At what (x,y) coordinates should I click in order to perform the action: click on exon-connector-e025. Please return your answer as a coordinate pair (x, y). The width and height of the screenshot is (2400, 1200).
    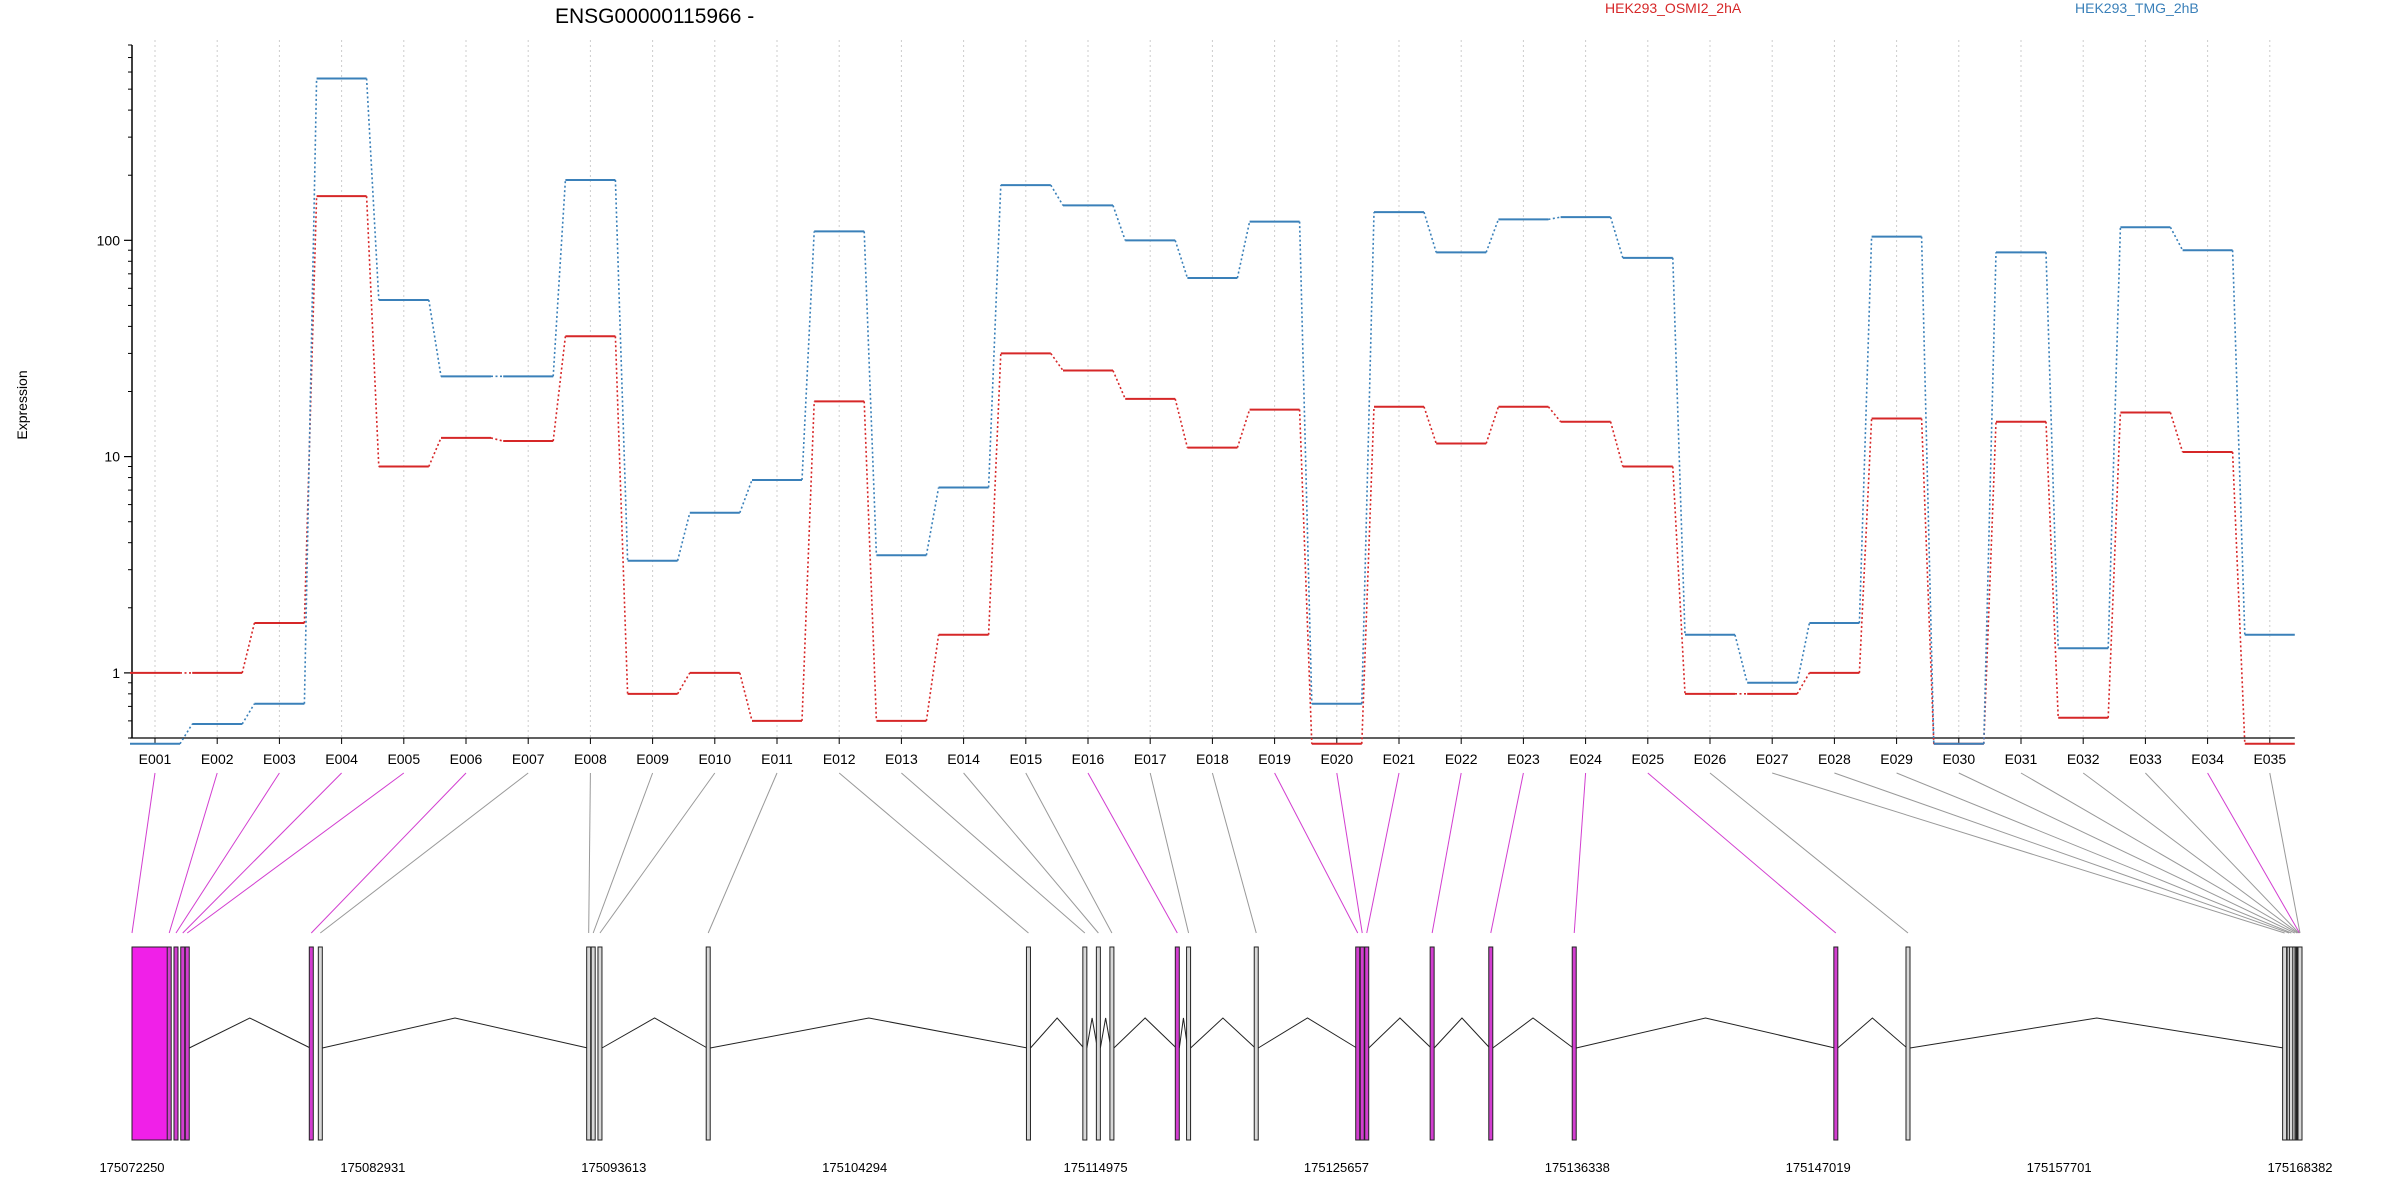
    Looking at the image, I should click on (1742, 853).